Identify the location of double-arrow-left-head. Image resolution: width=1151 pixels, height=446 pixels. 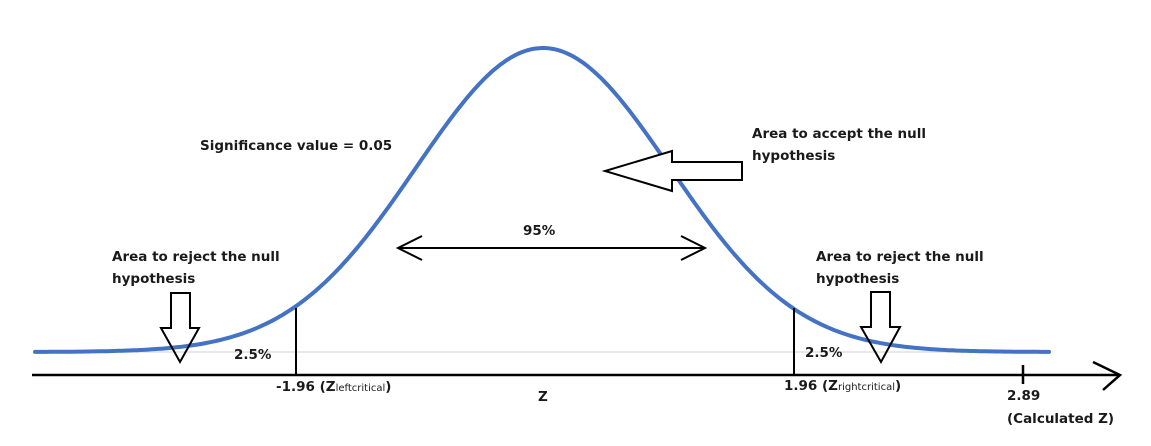
(409, 248).